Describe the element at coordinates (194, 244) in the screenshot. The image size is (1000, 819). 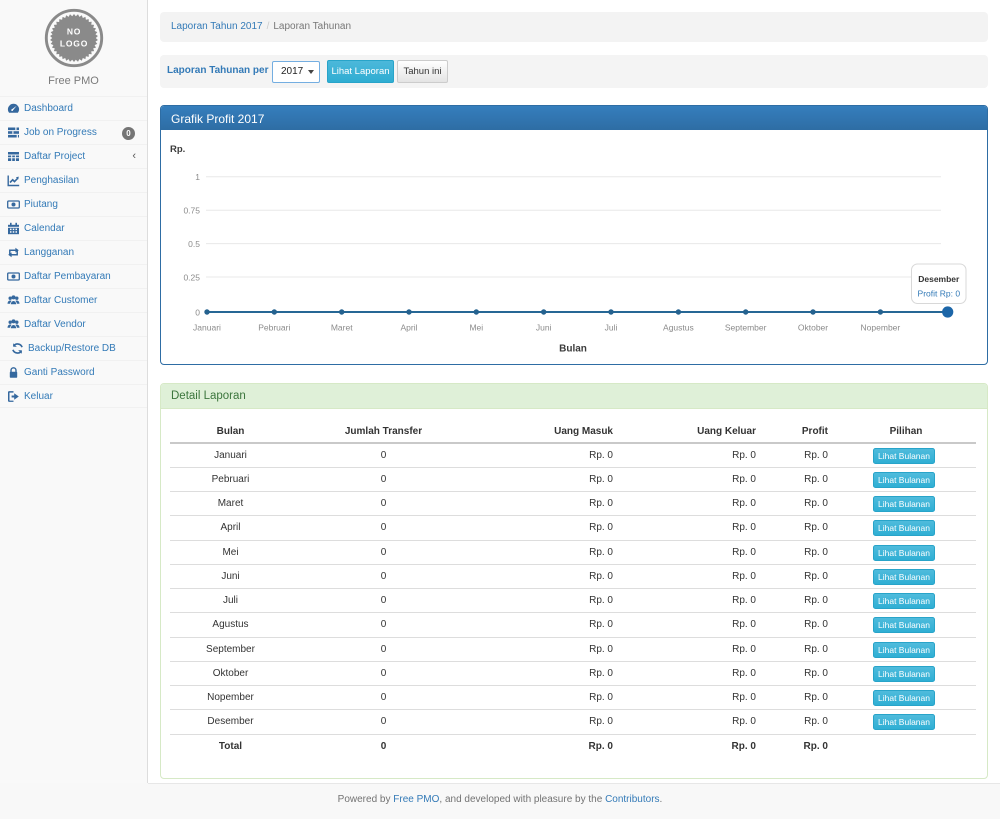
I see `svg-text: 0.5` at that location.